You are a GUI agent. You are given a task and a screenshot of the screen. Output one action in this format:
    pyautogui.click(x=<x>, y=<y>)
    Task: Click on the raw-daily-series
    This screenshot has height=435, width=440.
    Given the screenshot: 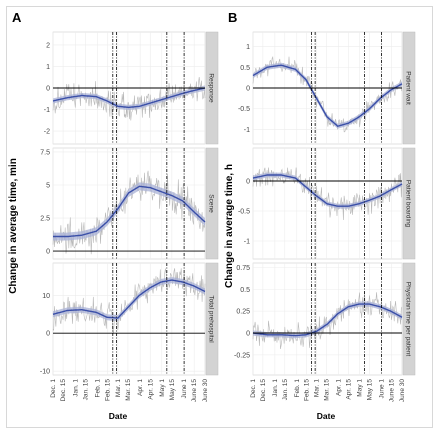 What is the action you would take?
    pyautogui.click(x=129, y=98)
    